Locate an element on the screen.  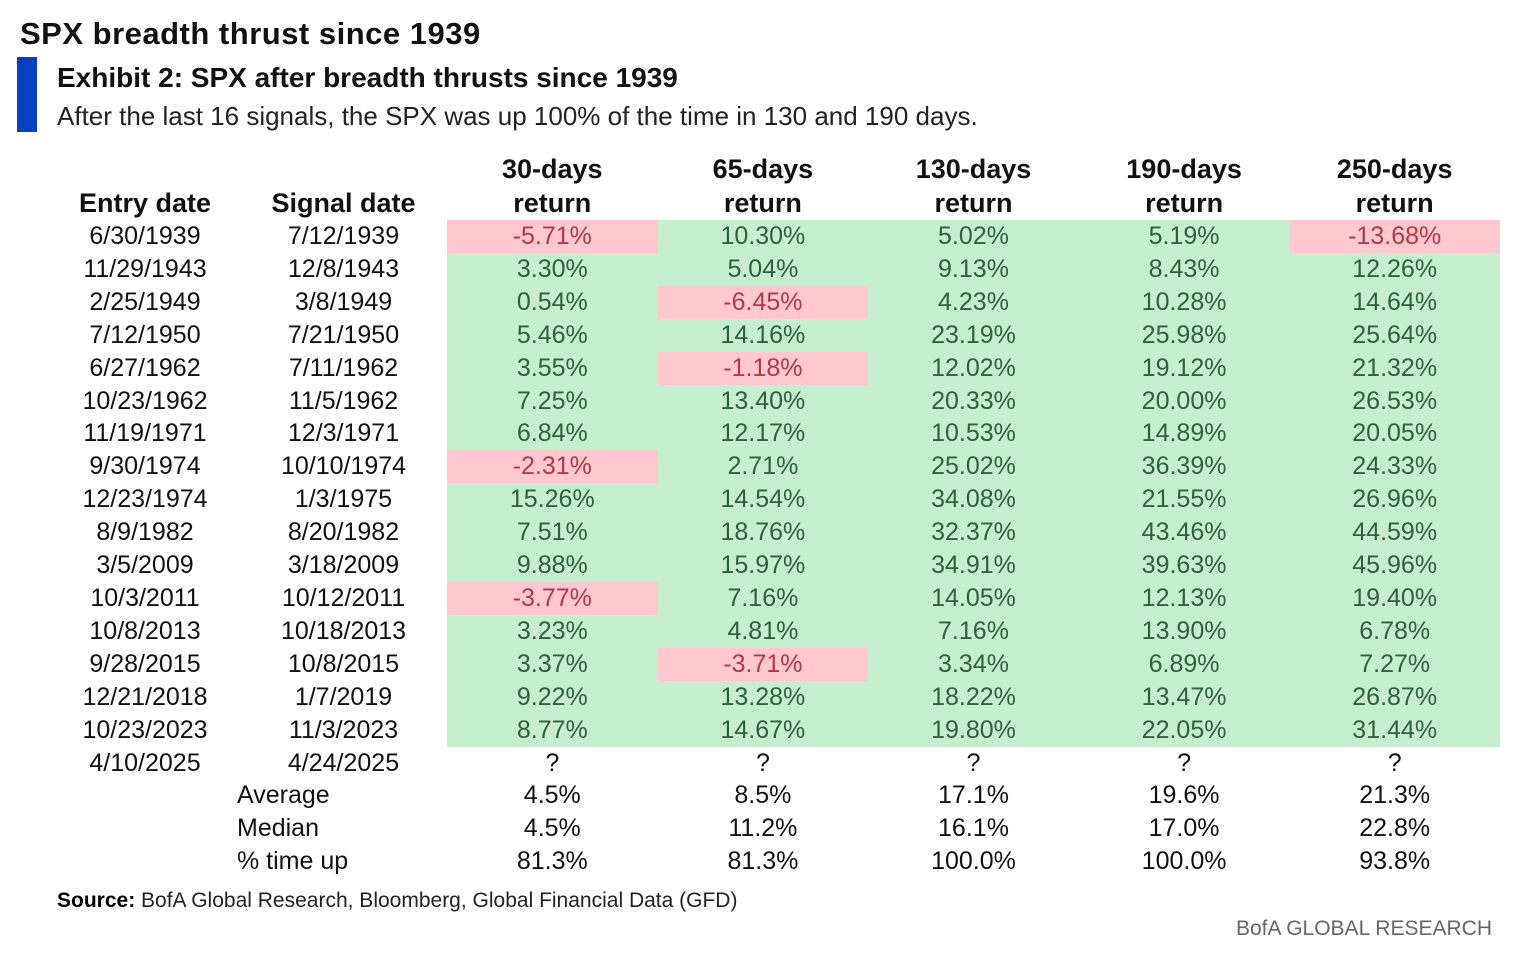
return-cell: 4.23% is located at coordinates (973, 302).